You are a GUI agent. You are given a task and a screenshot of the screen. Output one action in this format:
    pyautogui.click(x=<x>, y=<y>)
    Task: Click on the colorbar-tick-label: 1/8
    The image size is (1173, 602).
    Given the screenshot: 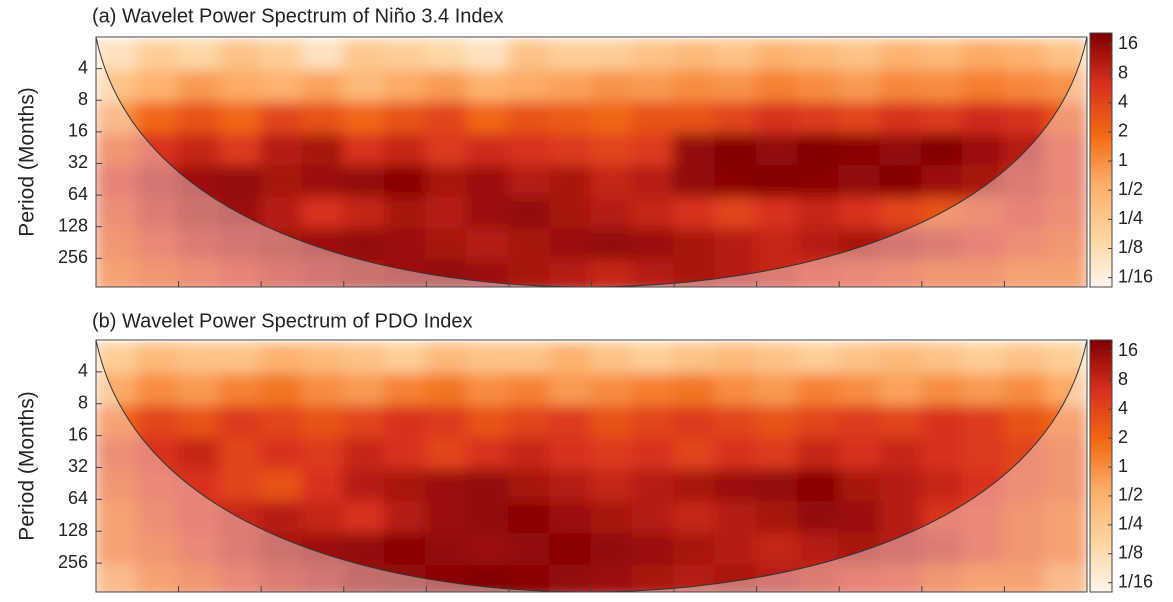 What is the action you would take?
    pyautogui.click(x=1130, y=247)
    